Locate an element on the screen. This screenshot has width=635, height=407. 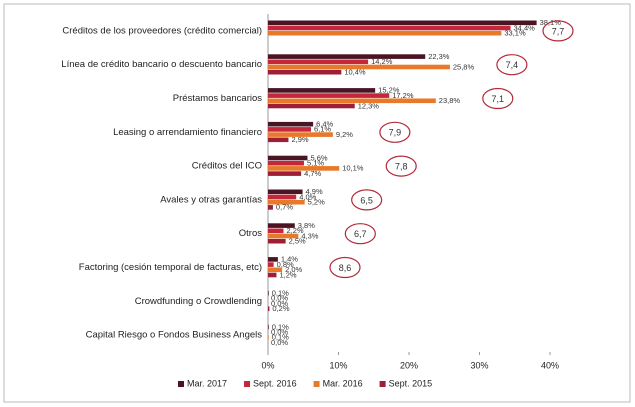
value-label: 22,3% is located at coordinates (439, 56).